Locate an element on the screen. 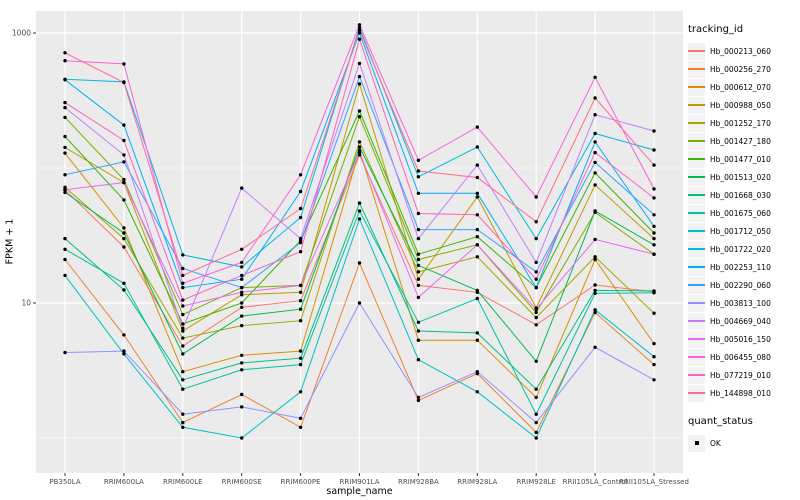 The width and height of the screenshot is (800, 500). legend-item: Hb_001668_030 is located at coordinates (744, 195).